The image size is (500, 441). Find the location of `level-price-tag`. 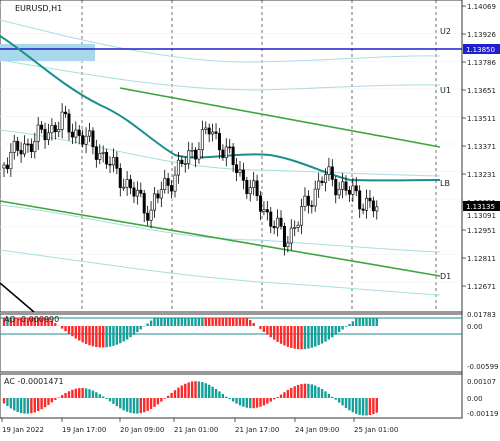

level-price-tag is located at coordinates (481, 49).